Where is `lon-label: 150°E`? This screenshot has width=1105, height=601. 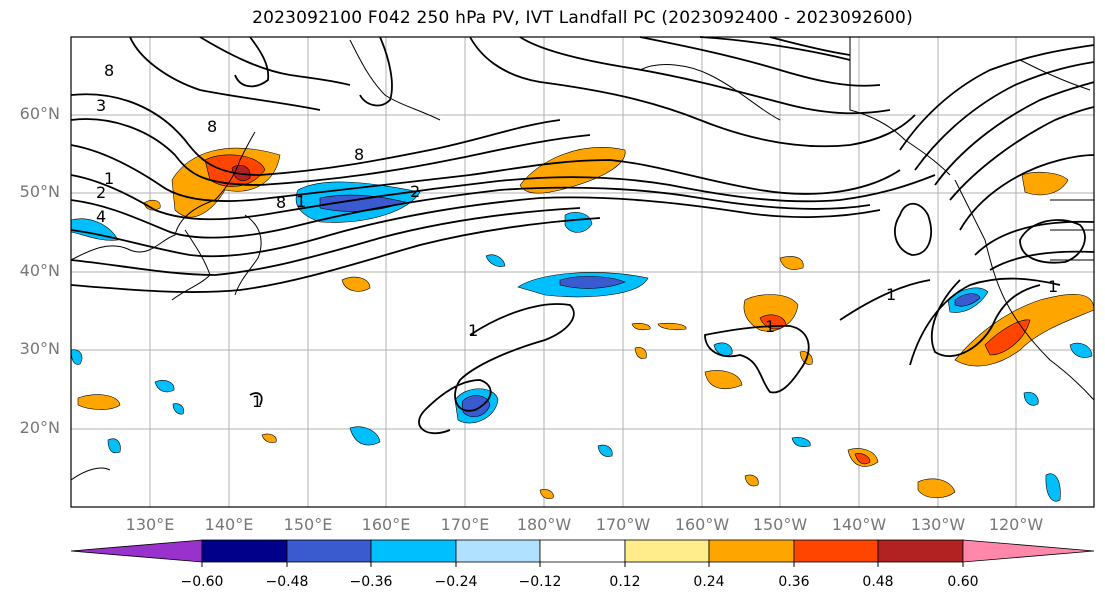
lon-label: 150°E is located at coordinates (308, 524).